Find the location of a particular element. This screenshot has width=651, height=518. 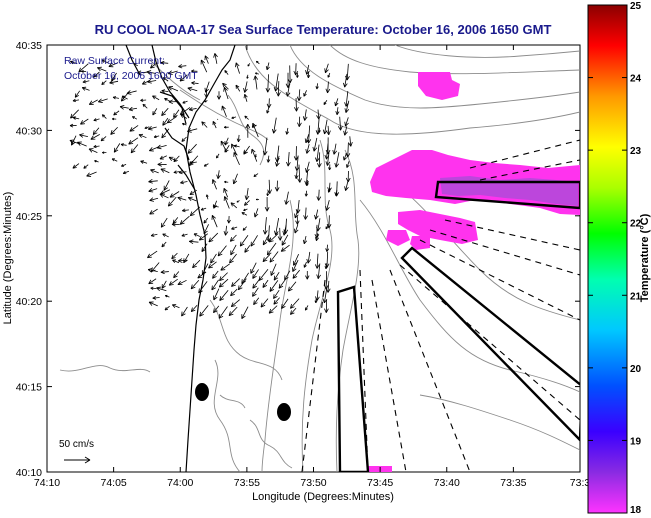

x-tick-label: 73:35 is located at coordinates (513, 483).